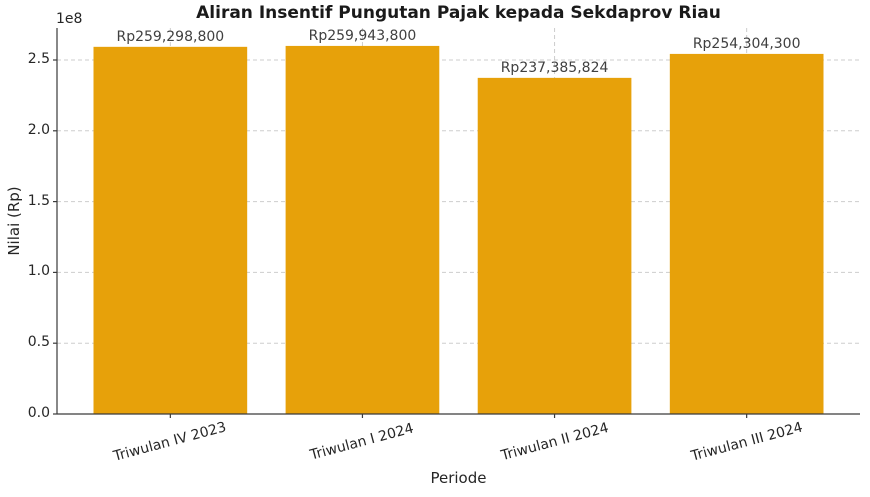 Image resolution: width=870 pixels, height=497 pixels. I want to click on y-tick-label: 1.5, so click(38, 200).